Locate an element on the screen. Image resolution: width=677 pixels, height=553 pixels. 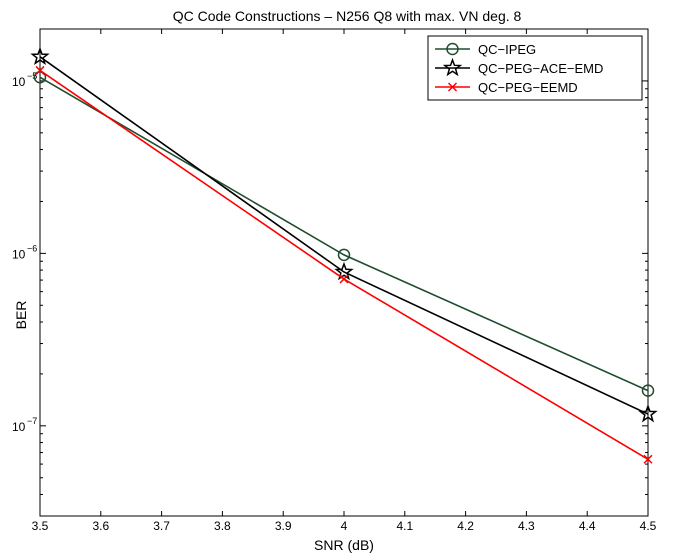
x-tick-label: 4 is located at coordinates (344, 526).